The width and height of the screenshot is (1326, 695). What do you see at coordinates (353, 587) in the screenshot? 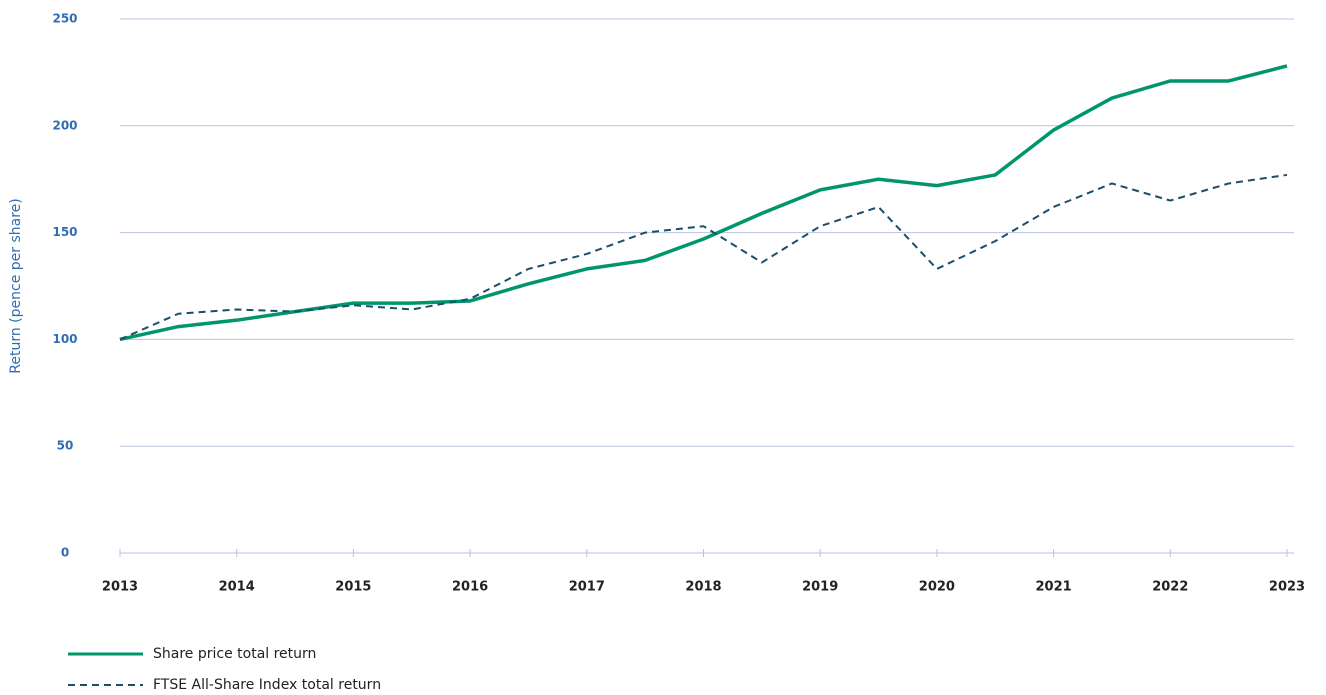
I see `x-tick-label: 2015` at bounding box center [353, 587].